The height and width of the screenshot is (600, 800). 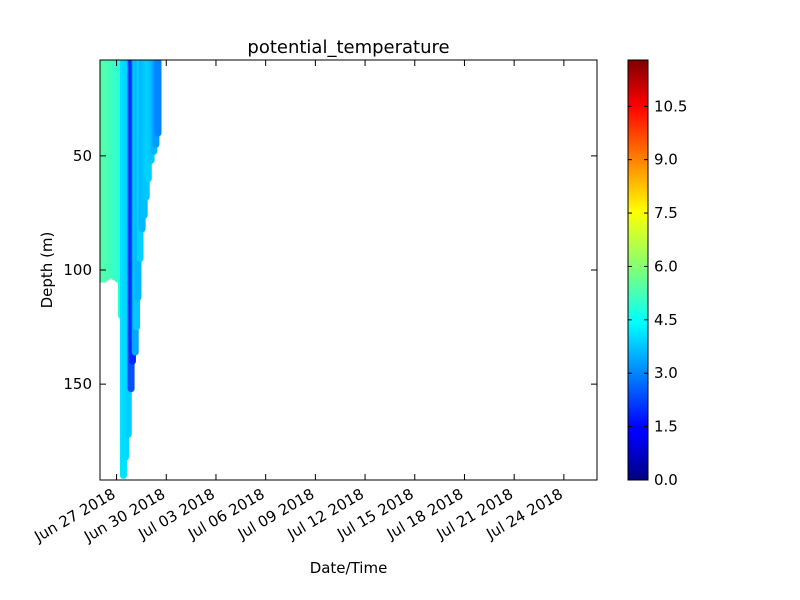 I want to click on data-layer, so click(x=131, y=269).